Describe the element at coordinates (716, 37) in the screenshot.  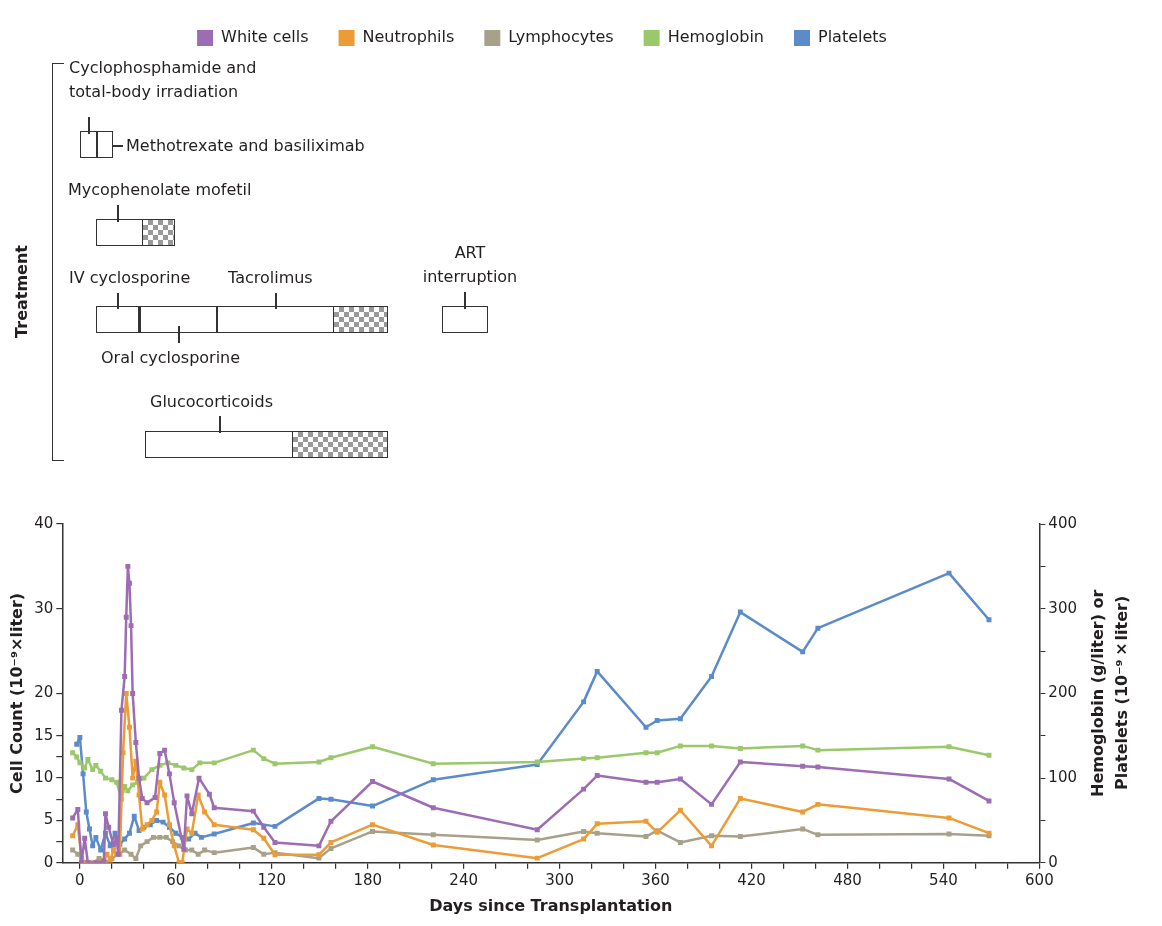
I see `legend-label: Hemoglobin` at that location.